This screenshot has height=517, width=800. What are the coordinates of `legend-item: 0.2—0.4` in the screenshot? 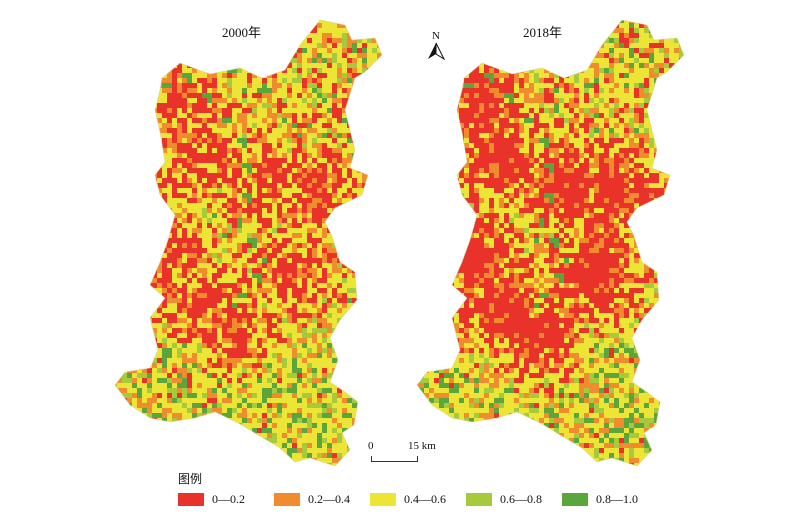 It's located at (322, 499).